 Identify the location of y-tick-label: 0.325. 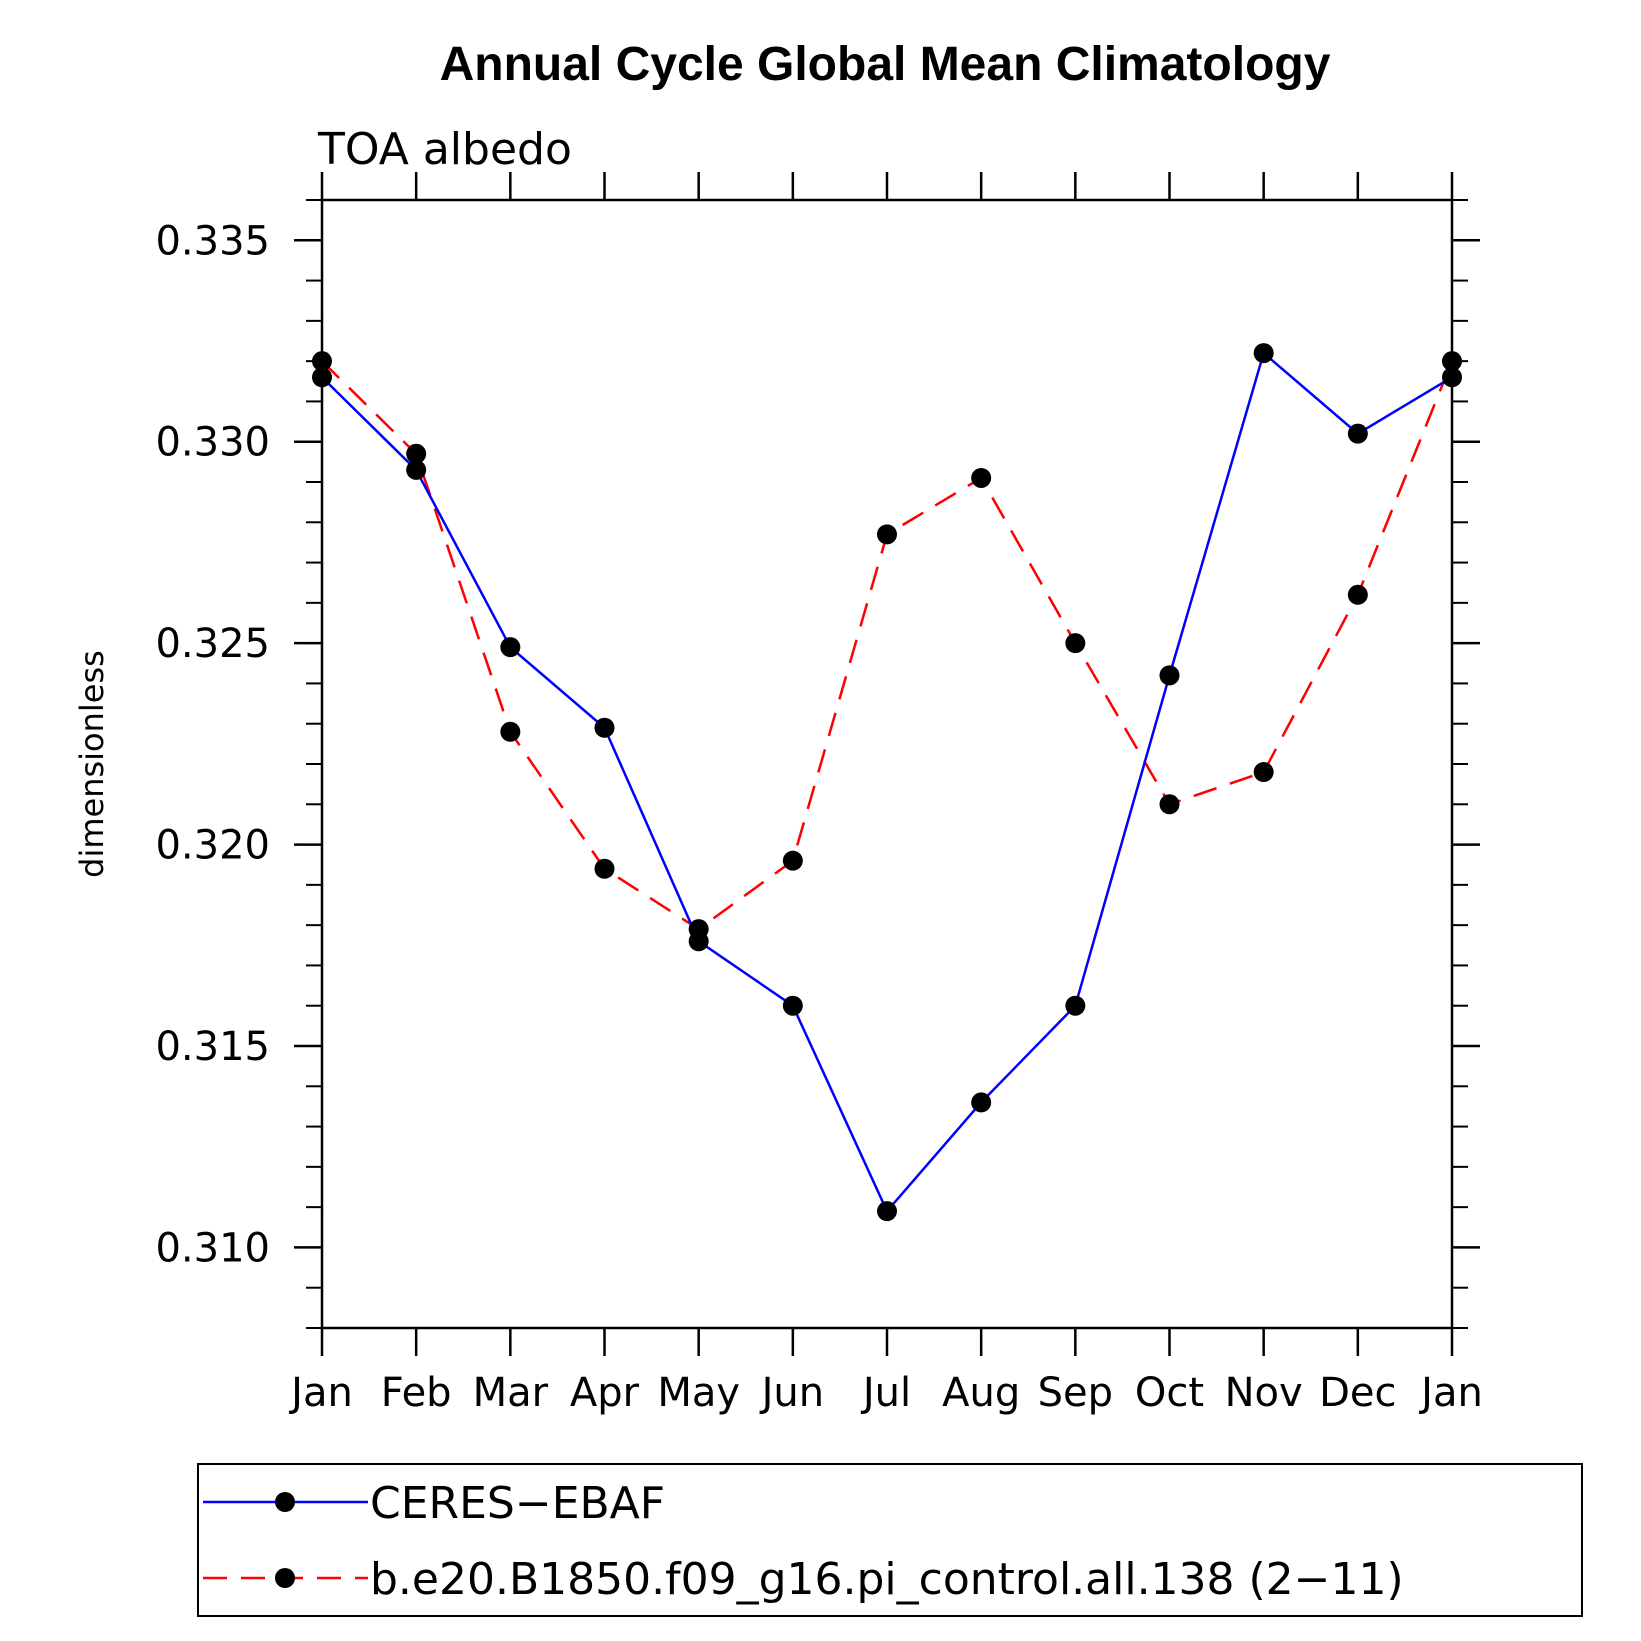
(212, 644).